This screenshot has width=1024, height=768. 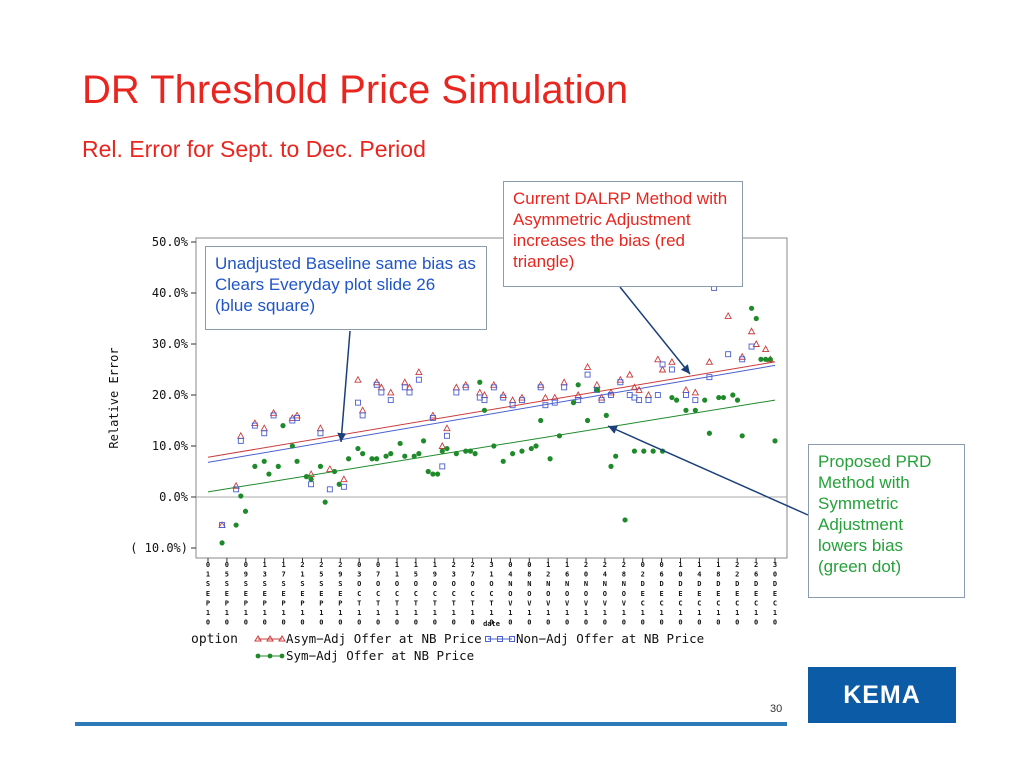 What do you see at coordinates (170, 344) in the screenshot?
I see `y-tick-label: 30.0%` at bounding box center [170, 344].